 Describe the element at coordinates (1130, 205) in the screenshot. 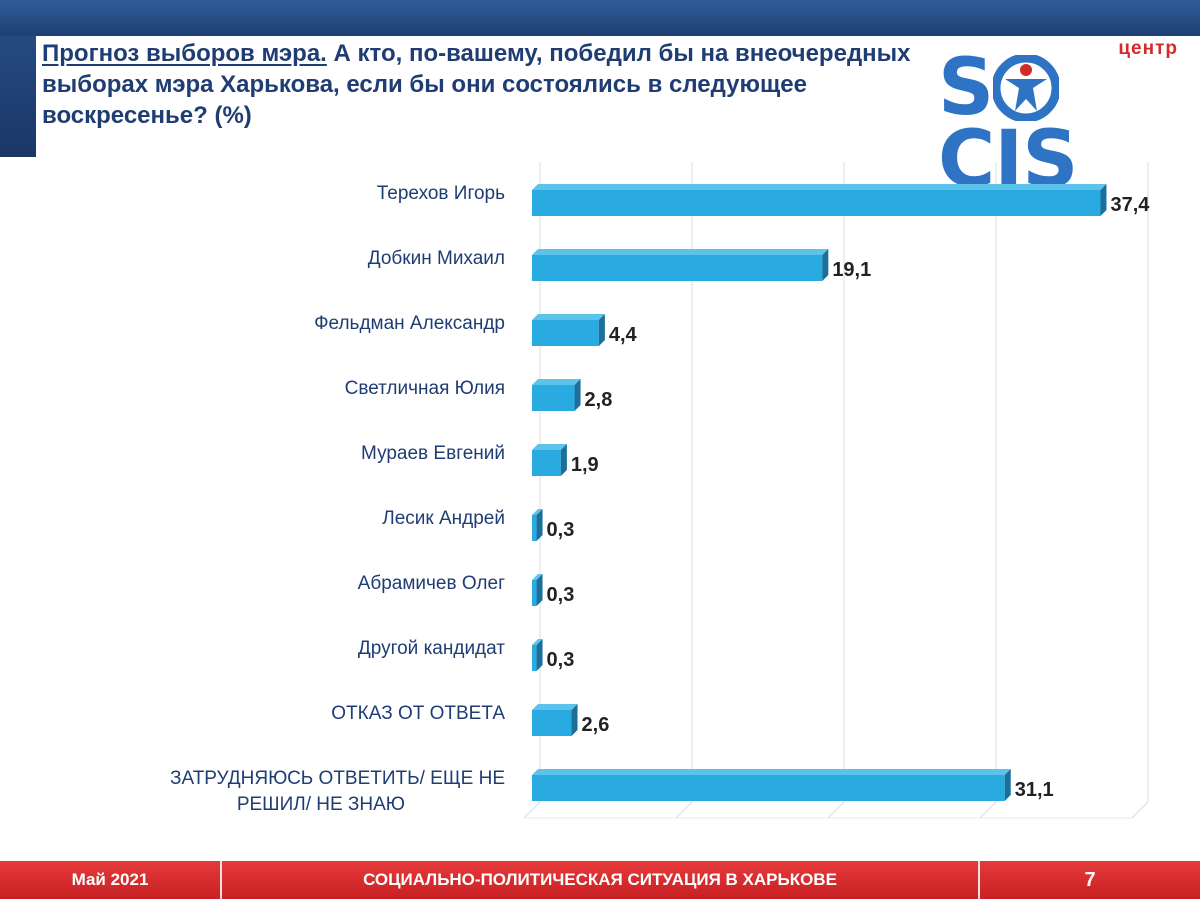

I see `value-label: 37,4` at that location.